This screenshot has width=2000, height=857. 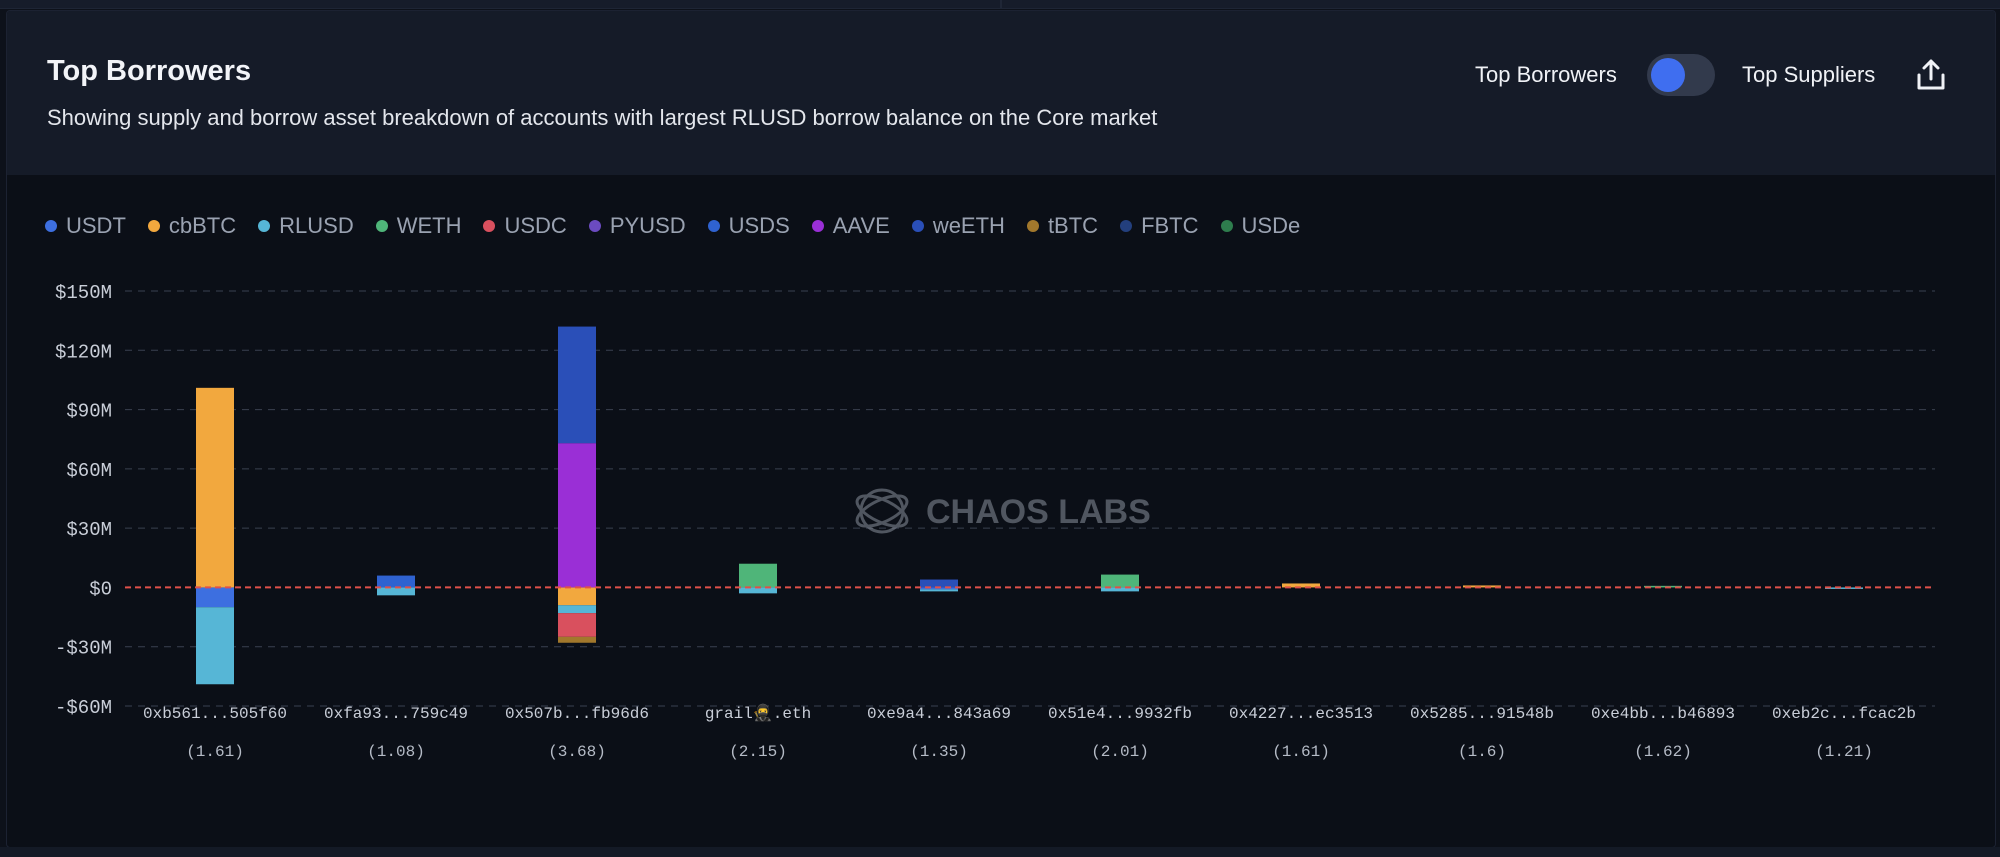 What do you see at coordinates (396, 752) in the screenshot?
I see `x-tick-health-ratio: (1.08)` at bounding box center [396, 752].